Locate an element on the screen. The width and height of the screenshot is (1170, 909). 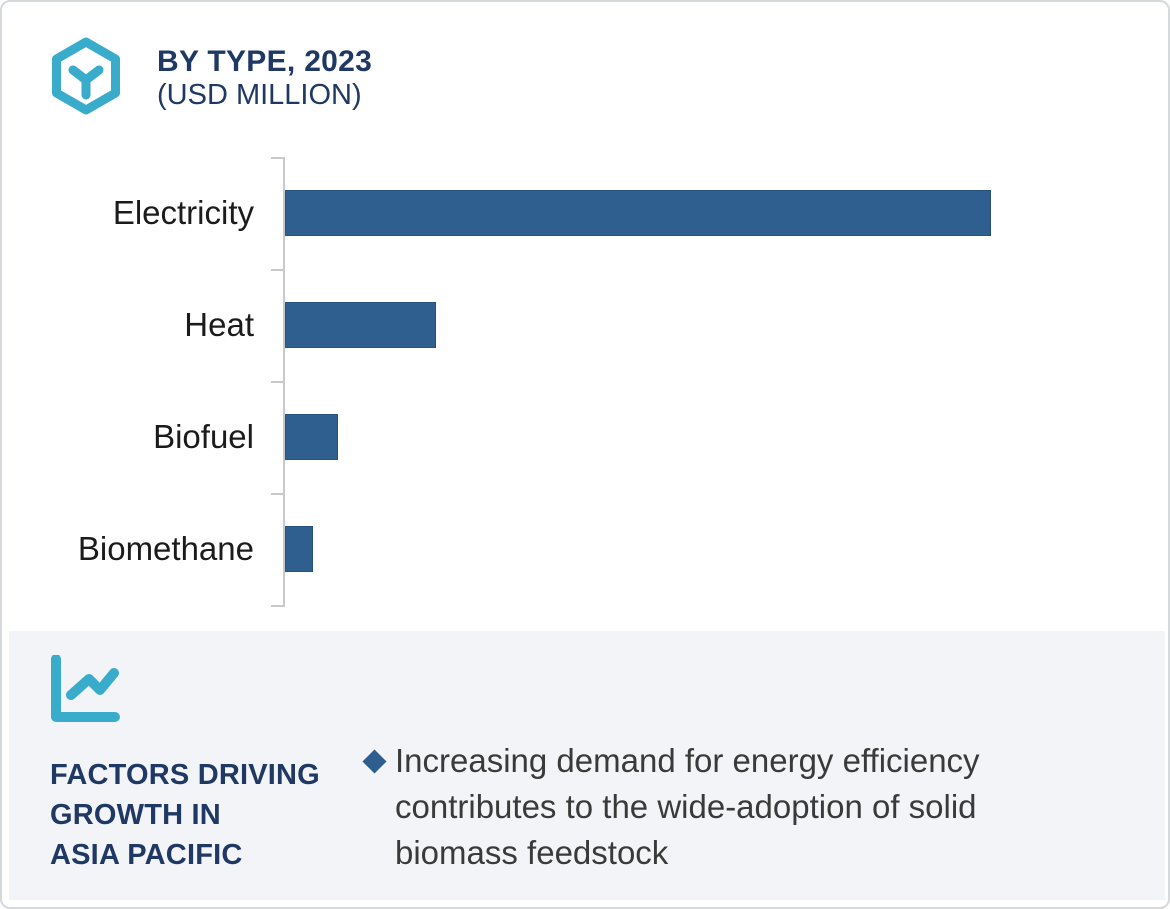
category-label-biomethane: Biomethane is located at coordinates (165, 548).